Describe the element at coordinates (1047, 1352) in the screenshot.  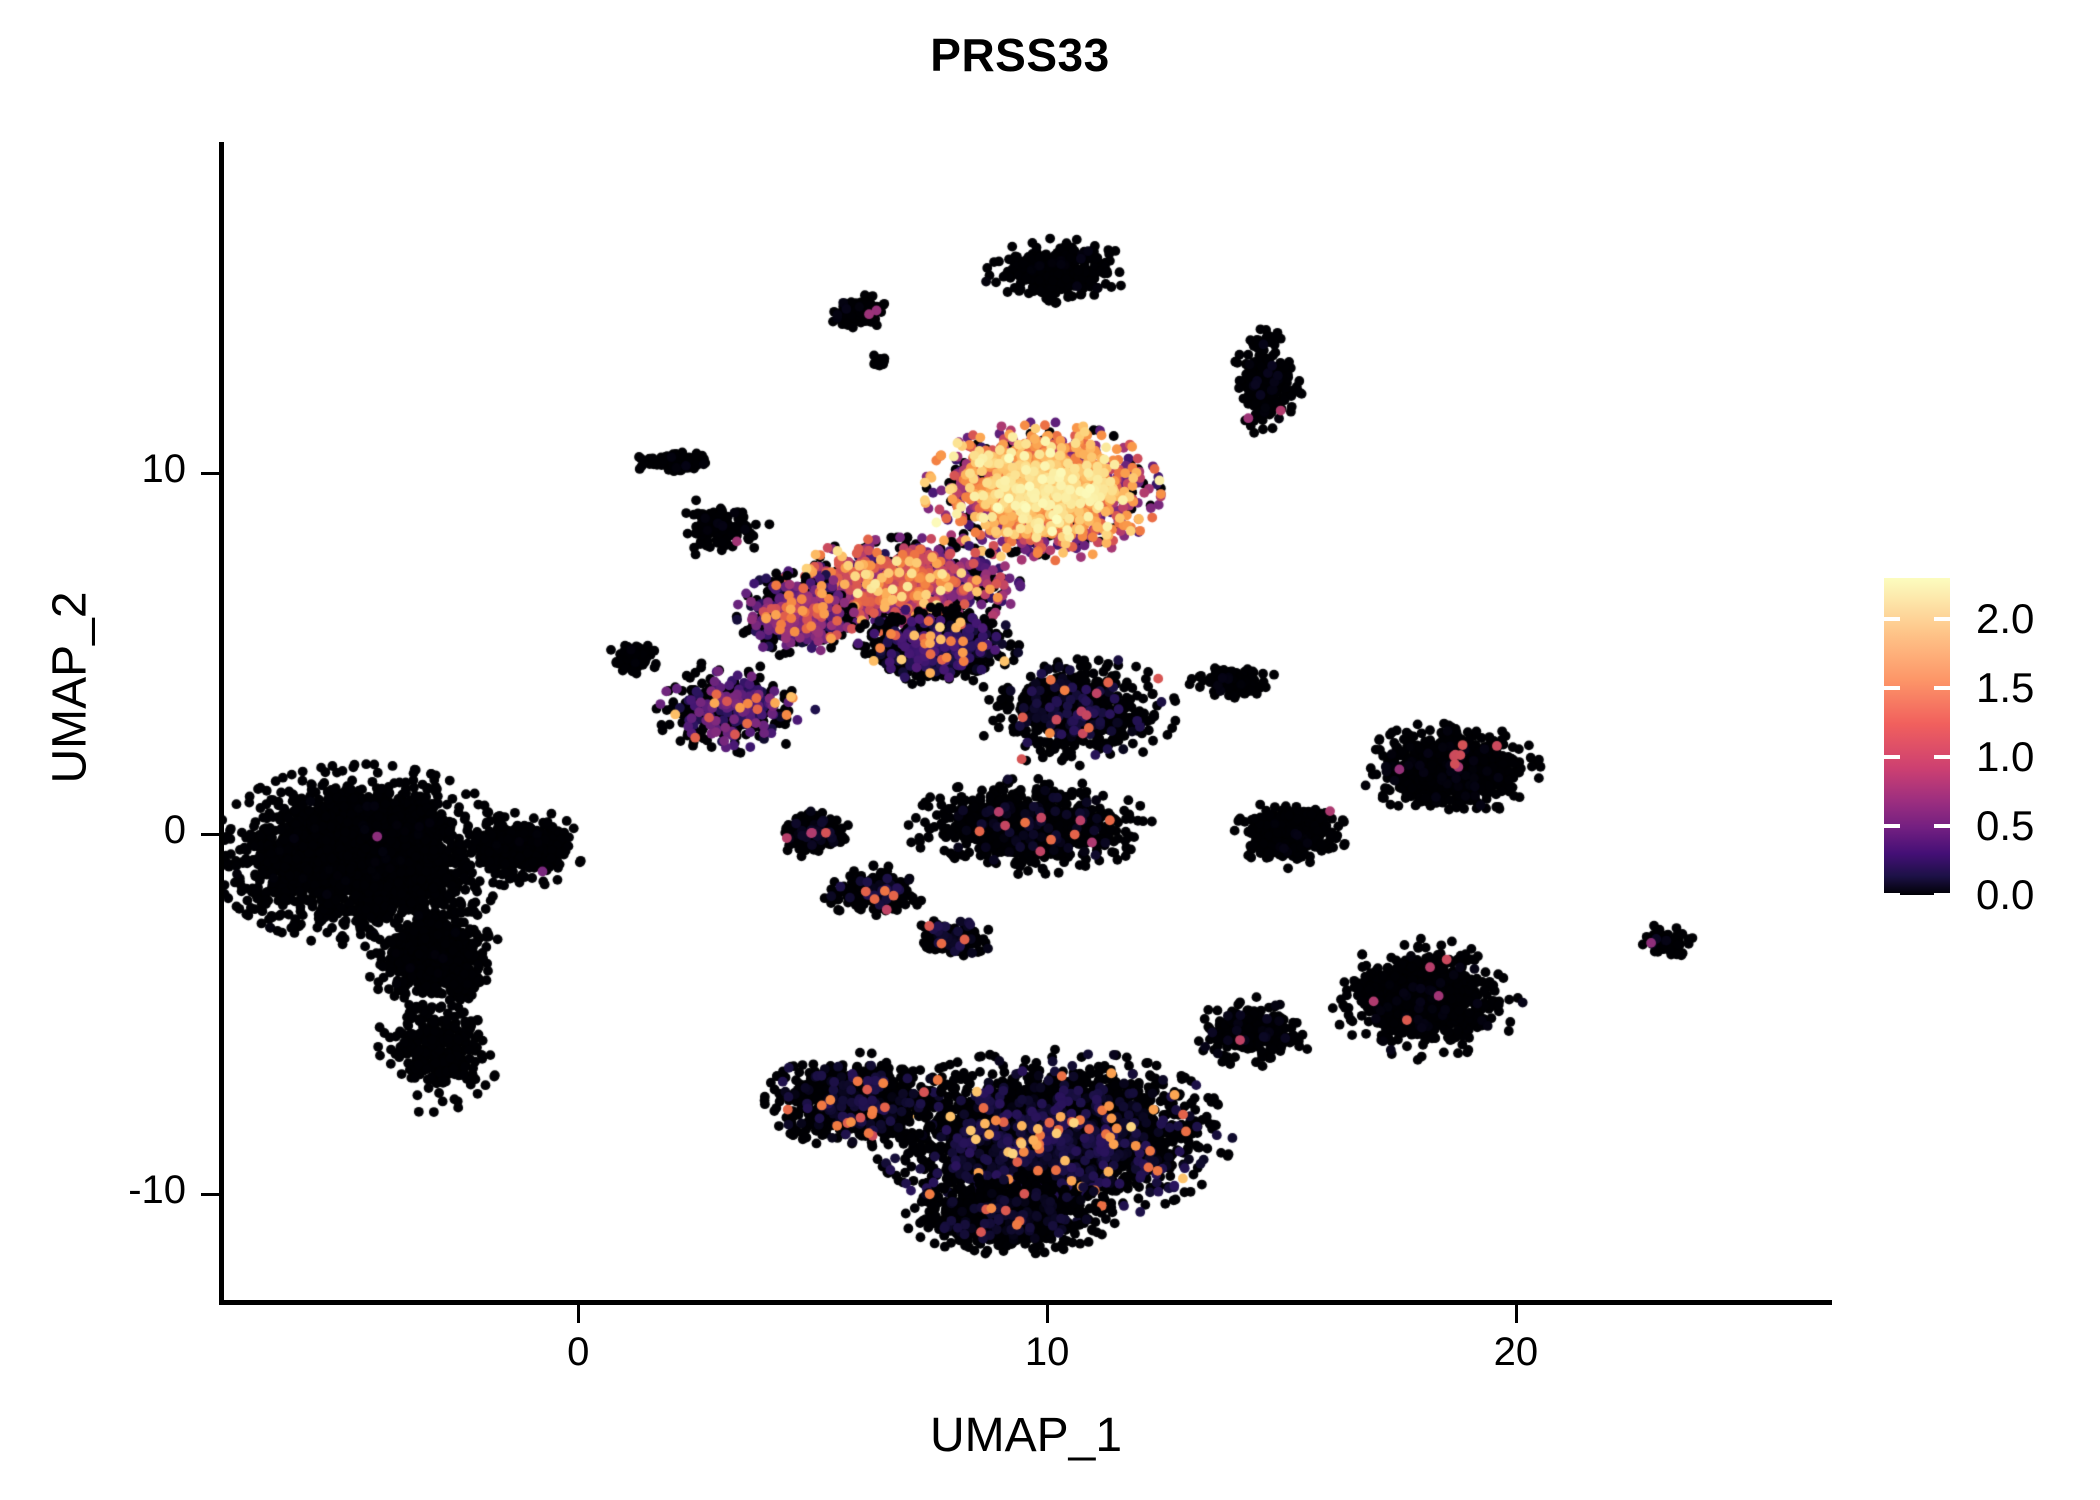
I see `x-tick-label: 10` at that location.